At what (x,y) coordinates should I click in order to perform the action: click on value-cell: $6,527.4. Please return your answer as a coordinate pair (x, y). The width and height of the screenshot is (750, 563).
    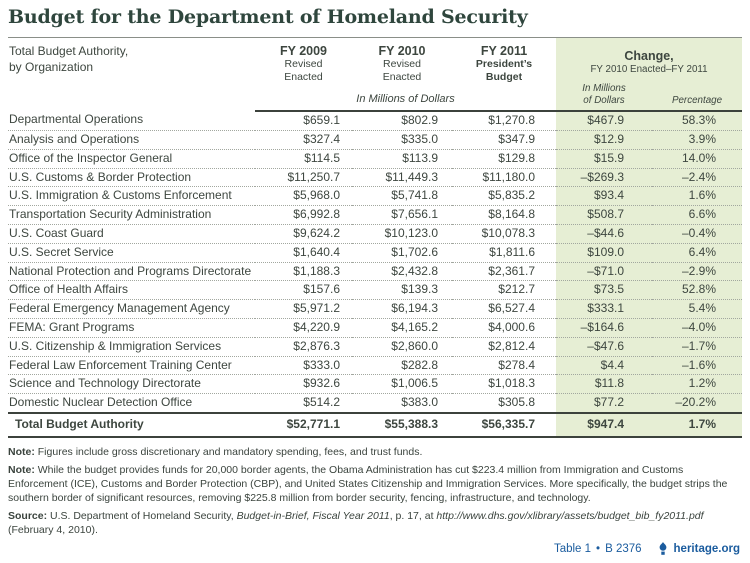
    Looking at the image, I should click on (504, 309).